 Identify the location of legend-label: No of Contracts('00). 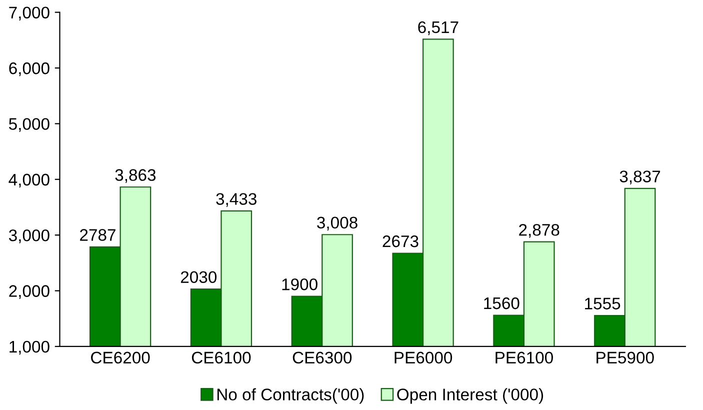
(290, 396).